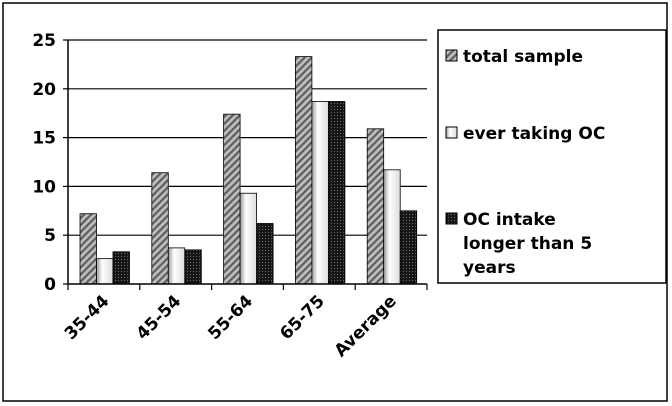  What do you see at coordinates (50, 285) in the screenshot?
I see `y-tick-label-0: 0` at bounding box center [50, 285].